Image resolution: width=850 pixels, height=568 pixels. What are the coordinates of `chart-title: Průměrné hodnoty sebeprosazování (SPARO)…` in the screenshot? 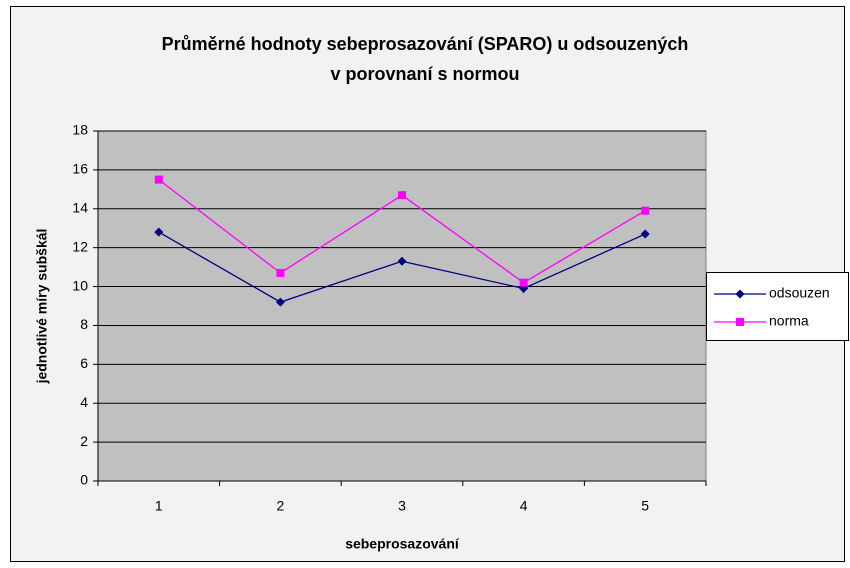 It's located at (425, 44).